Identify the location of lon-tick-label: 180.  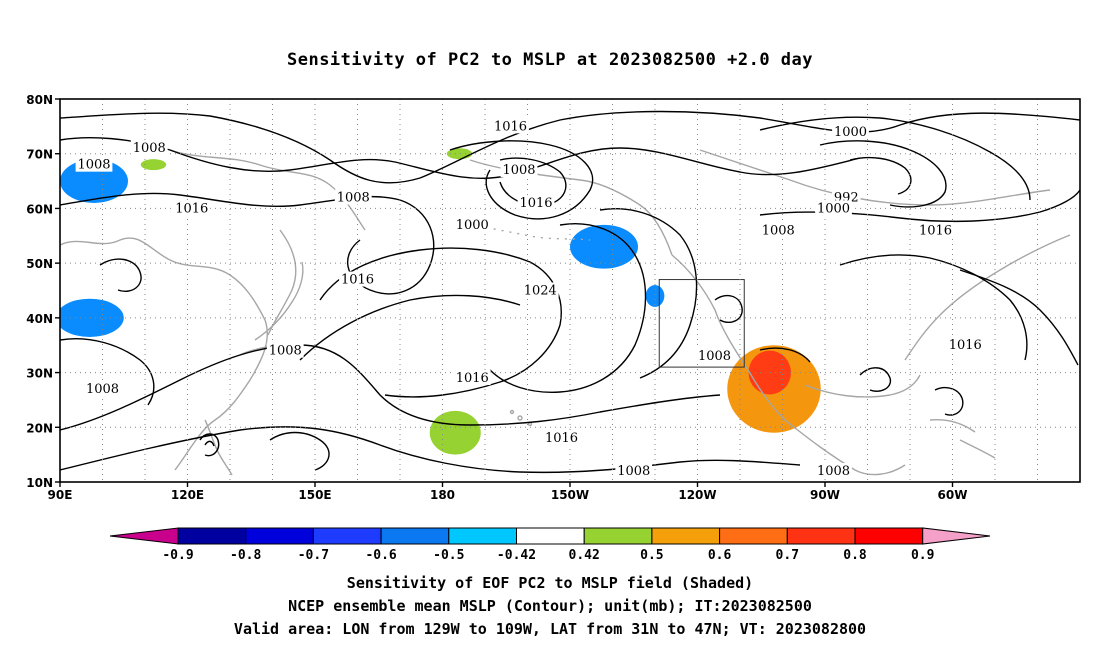
(442, 495).